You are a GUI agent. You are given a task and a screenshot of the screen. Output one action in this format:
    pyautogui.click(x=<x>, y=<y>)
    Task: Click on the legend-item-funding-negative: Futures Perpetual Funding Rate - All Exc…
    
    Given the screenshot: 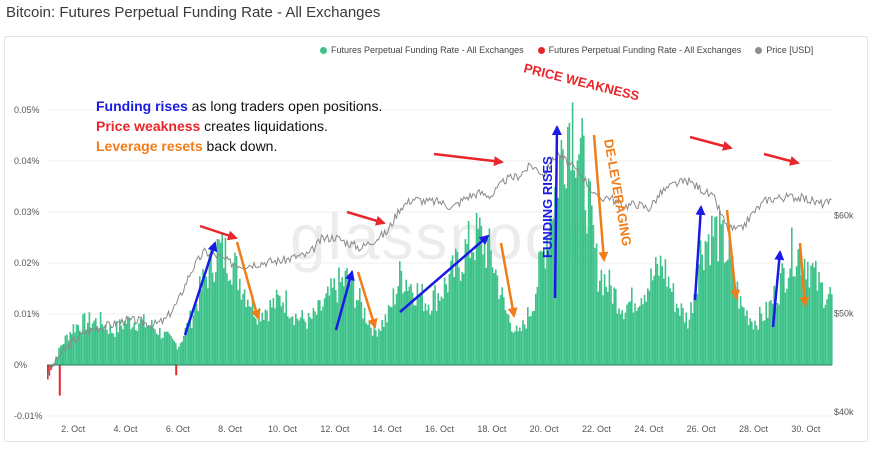 What is the action you would take?
    pyautogui.click(x=639, y=50)
    